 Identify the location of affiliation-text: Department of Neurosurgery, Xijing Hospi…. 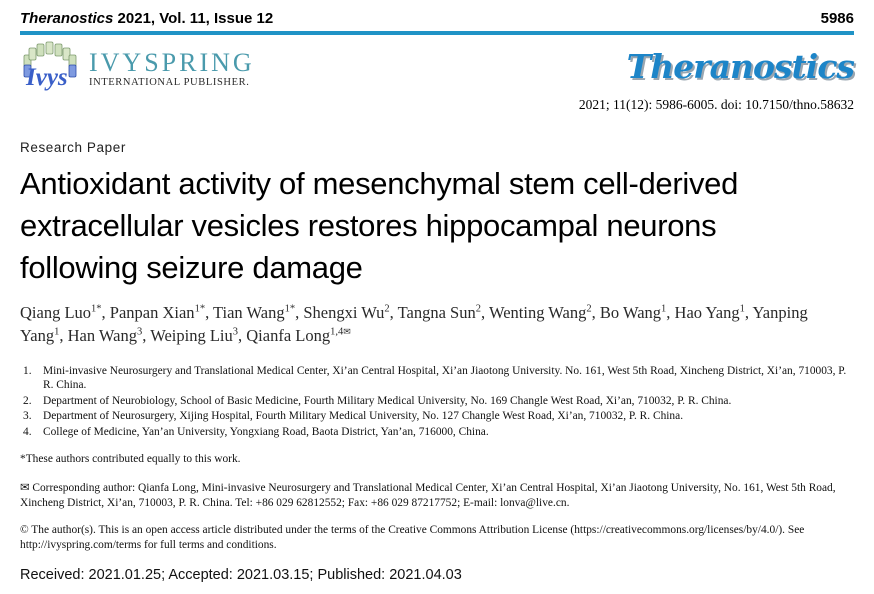
(363, 416).